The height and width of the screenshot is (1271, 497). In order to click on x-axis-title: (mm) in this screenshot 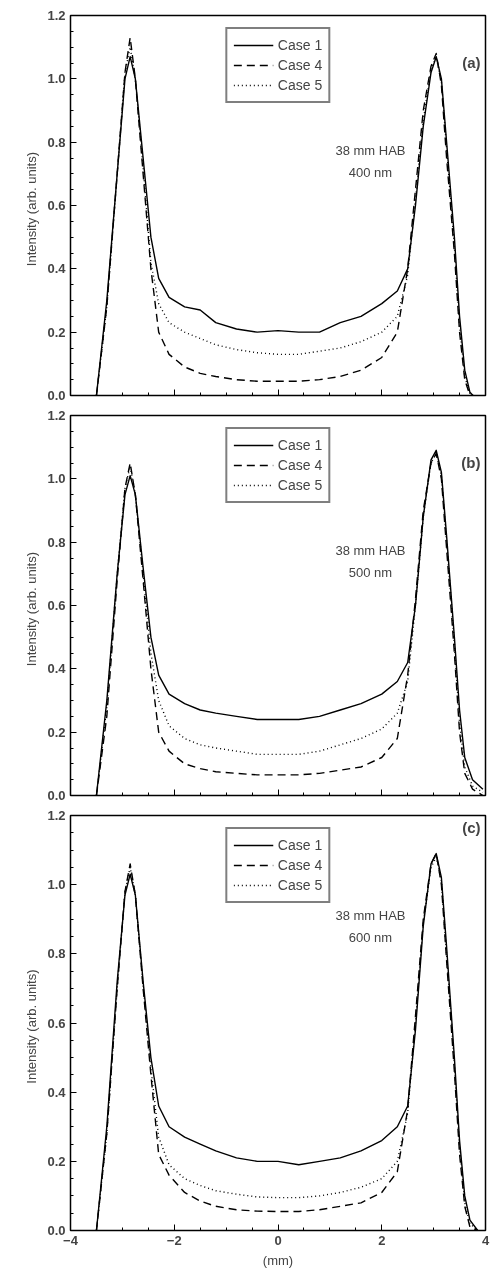, I will do `click(278, 1260)`.